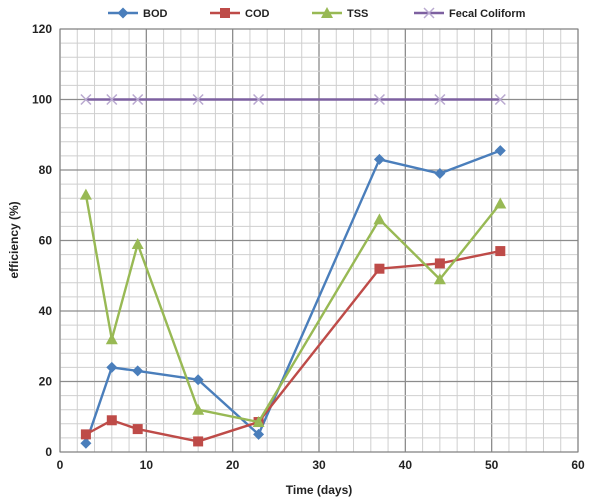  Describe the element at coordinates (155, 14) in the screenshot. I see `legend-label: BOD` at that location.